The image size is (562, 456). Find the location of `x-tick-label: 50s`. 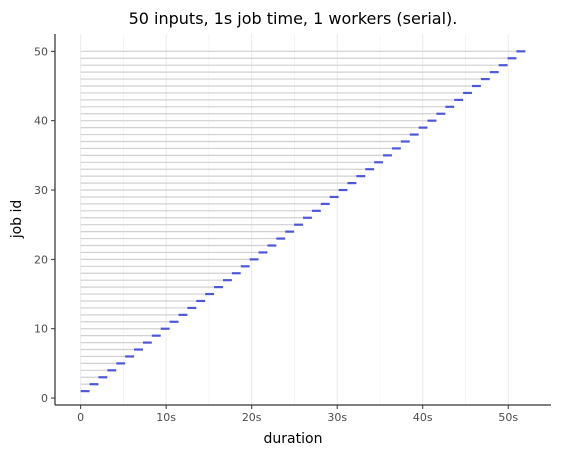

x-tick-label: 50s is located at coordinates (508, 417).